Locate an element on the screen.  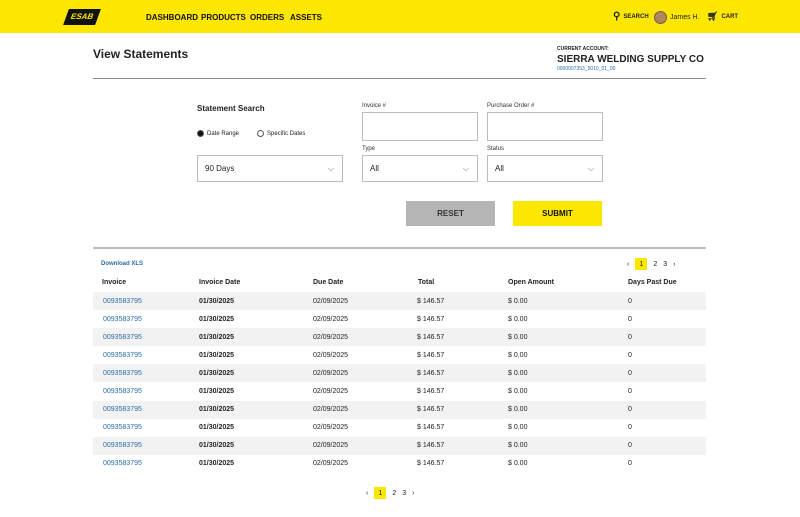
reset-button: RESET is located at coordinates (450, 213).